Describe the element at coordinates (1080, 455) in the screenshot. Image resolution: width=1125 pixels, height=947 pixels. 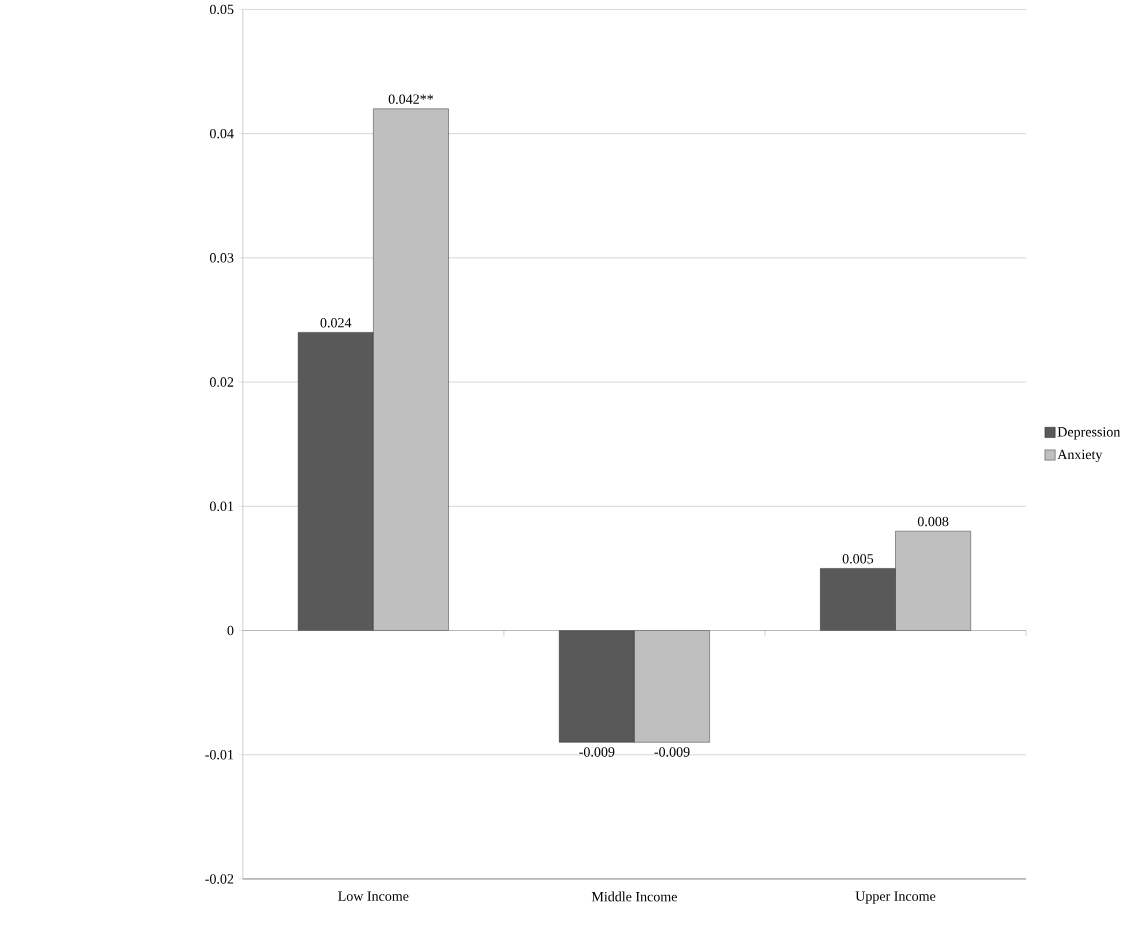
I see `legend-label: Anxiety` at that location.